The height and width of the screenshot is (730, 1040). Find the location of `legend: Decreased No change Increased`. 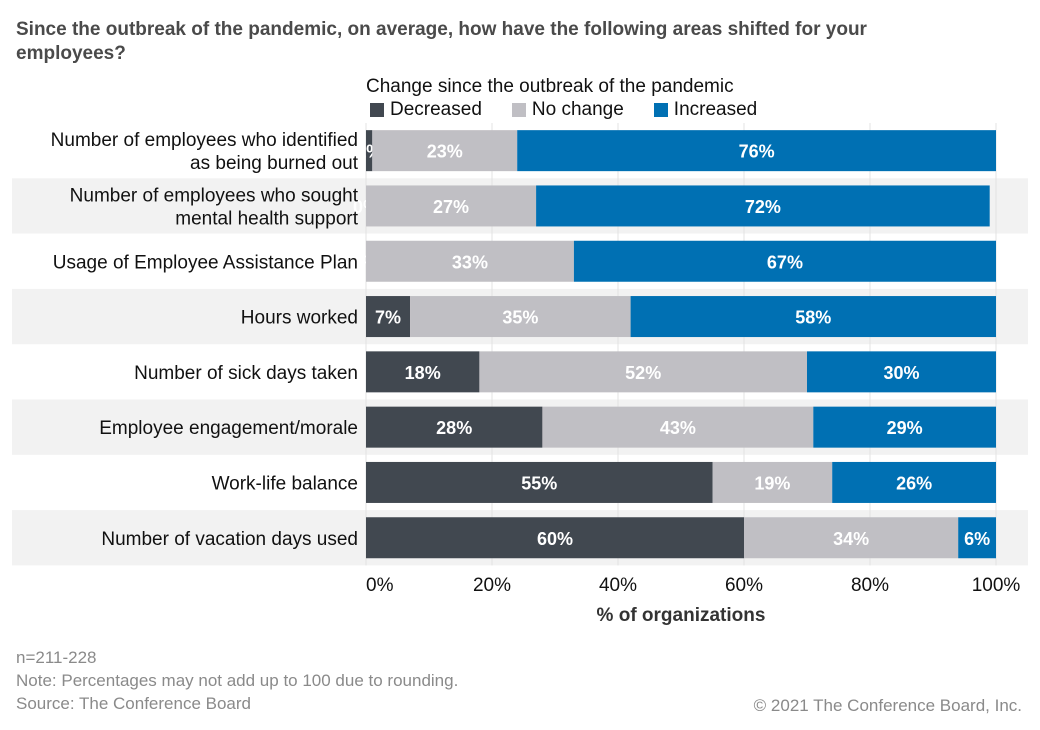

legend: Decreased No change Increased is located at coordinates (578, 110).